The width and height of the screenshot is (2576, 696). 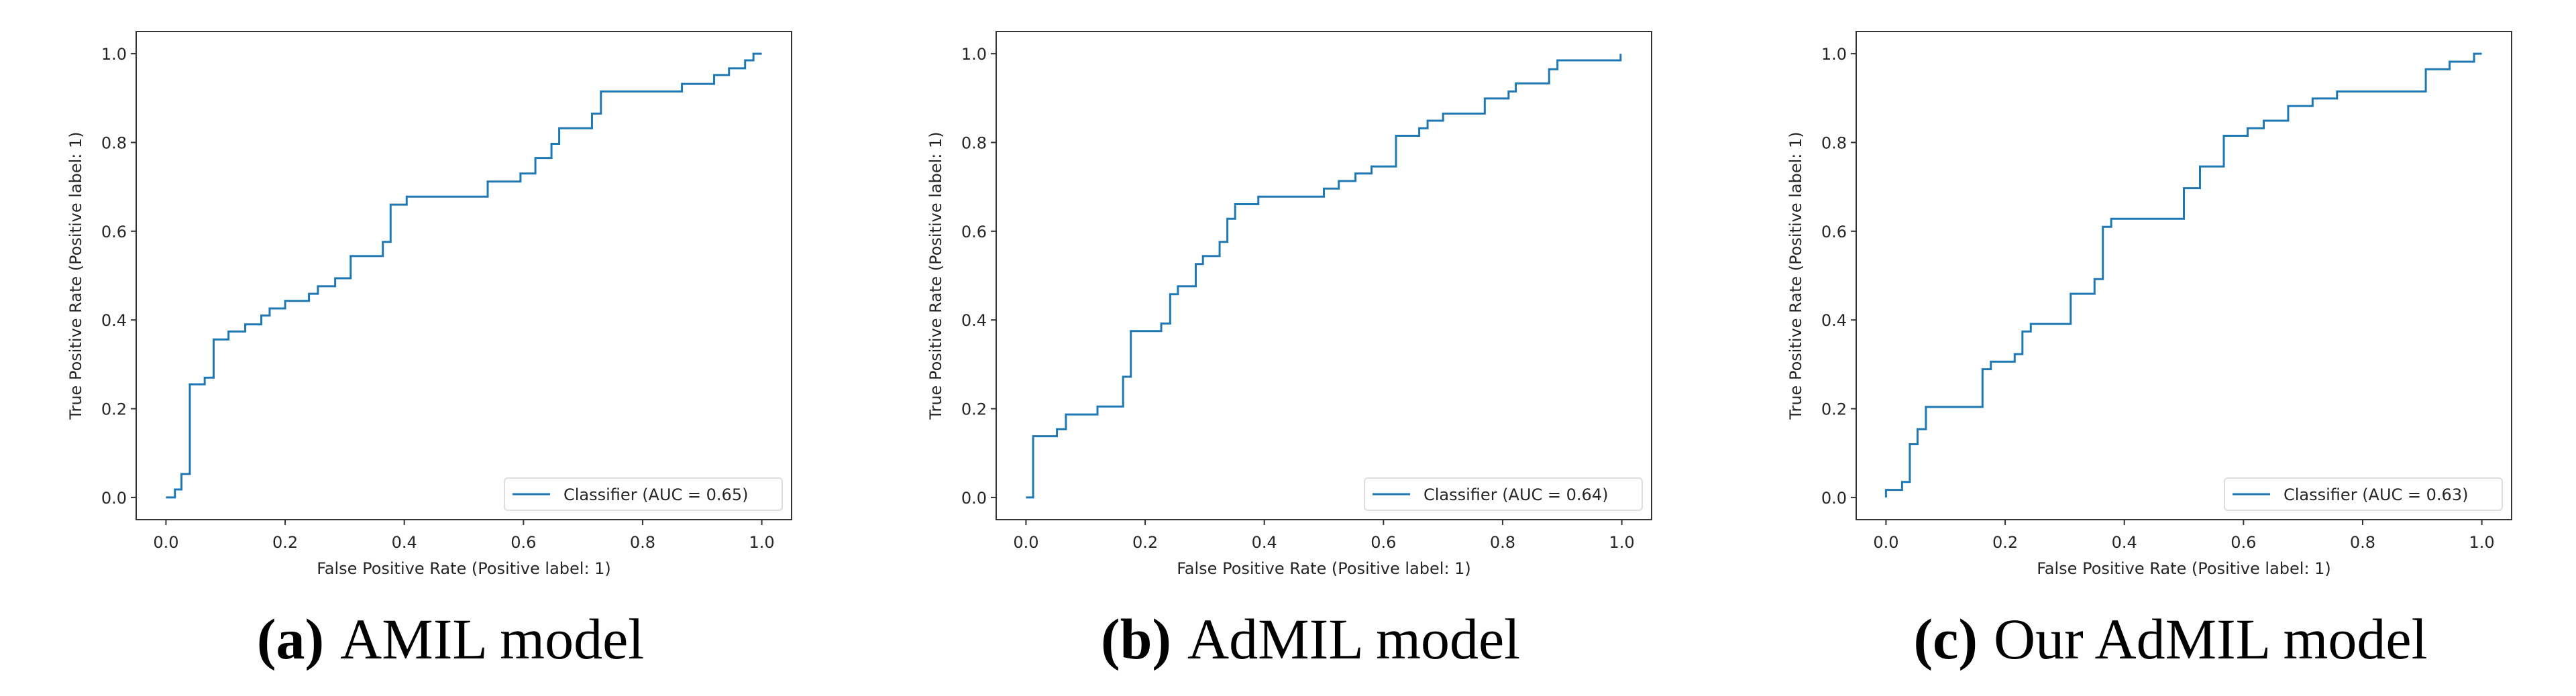 I want to click on caption-label: (c), so click(x=1946, y=639).